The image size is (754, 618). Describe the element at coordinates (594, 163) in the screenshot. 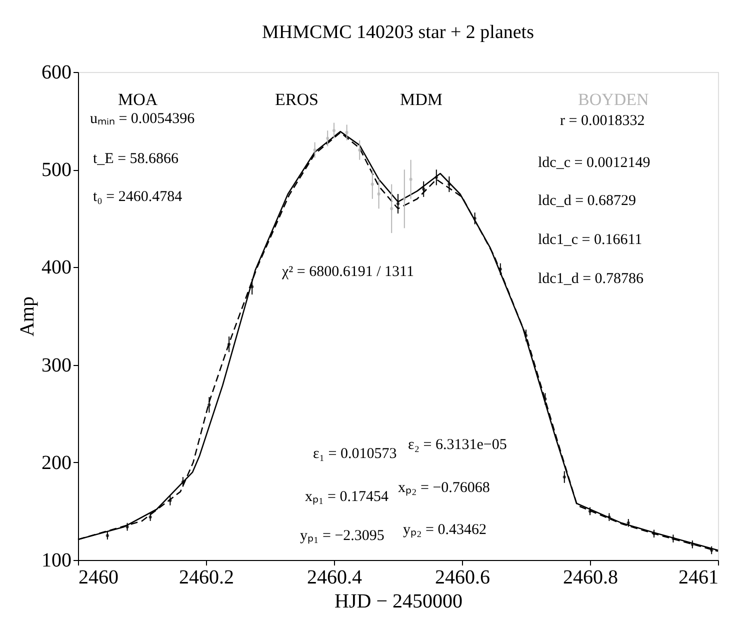

I see `annotation: ldc_c = 0.0012149` at that location.